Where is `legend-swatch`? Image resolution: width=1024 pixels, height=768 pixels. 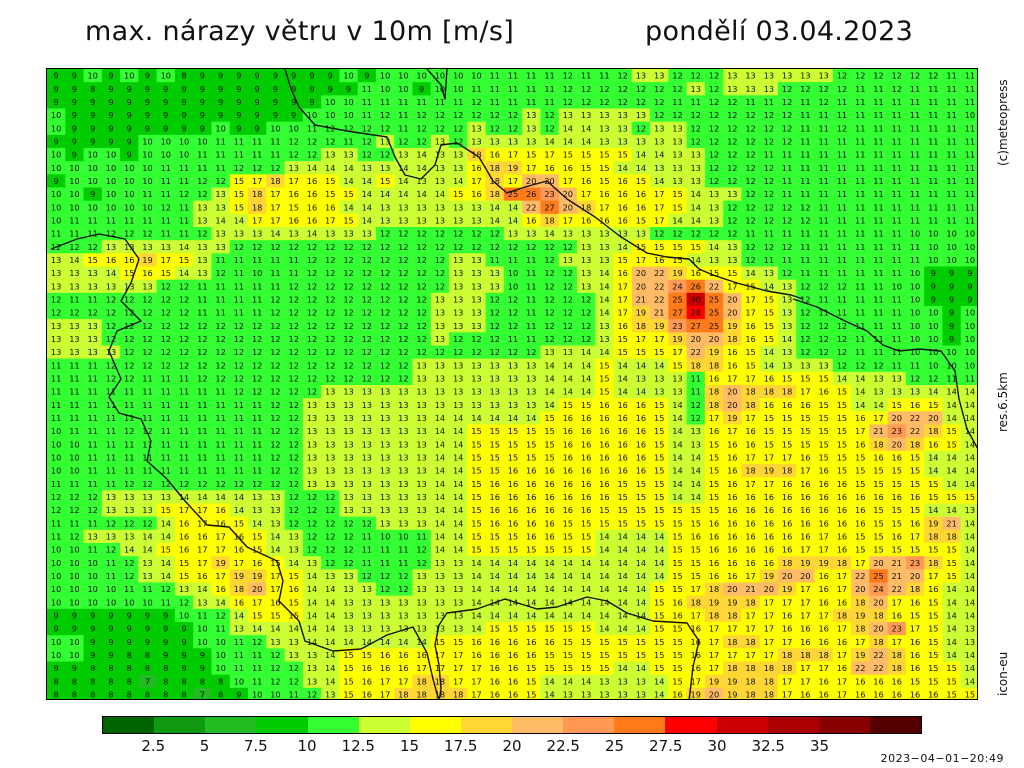
legend-swatch is located at coordinates (640, 725).